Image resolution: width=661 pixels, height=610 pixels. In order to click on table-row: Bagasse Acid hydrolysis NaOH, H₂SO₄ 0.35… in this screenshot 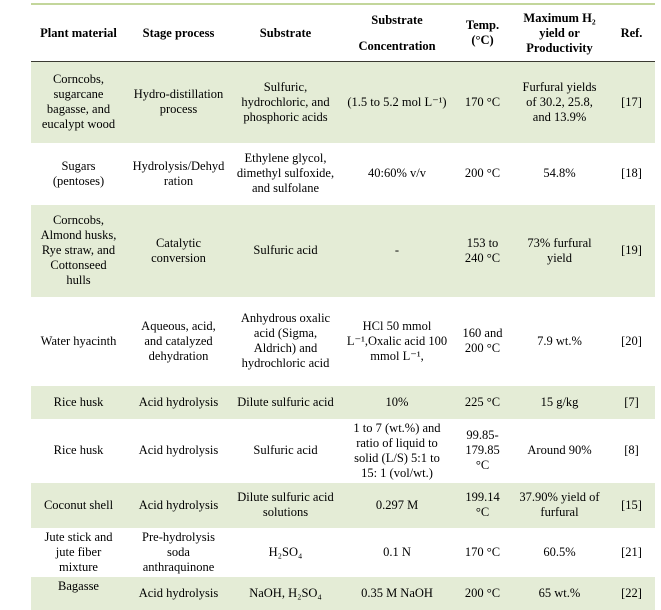, I will do `click(343, 593)`.